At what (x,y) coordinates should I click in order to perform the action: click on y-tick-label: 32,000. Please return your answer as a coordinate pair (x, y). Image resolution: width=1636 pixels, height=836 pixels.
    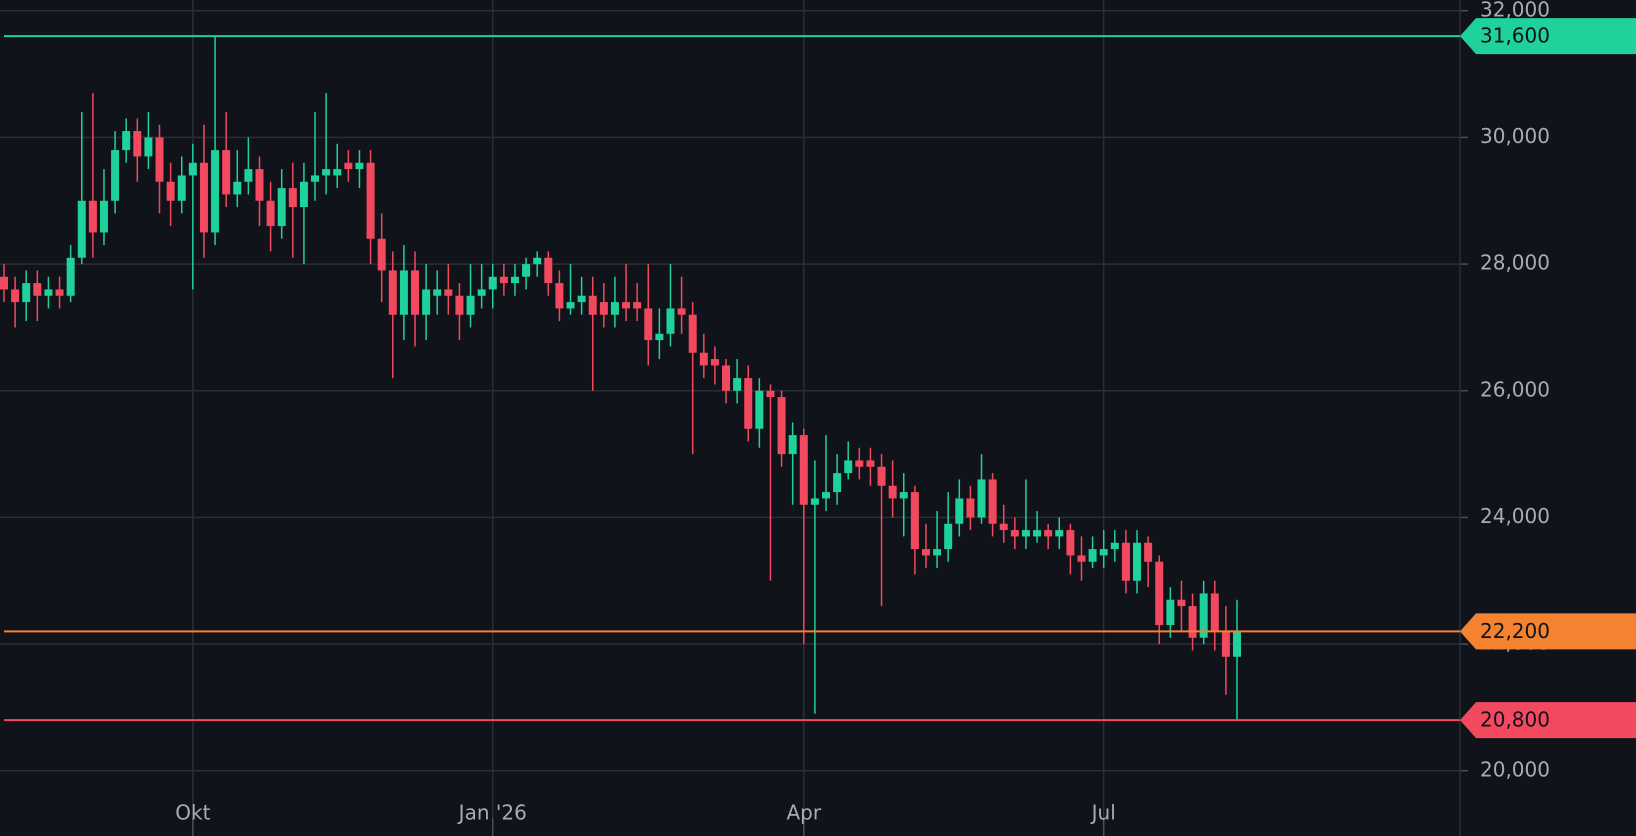
    Looking at the image, I should click on (1515, 10).